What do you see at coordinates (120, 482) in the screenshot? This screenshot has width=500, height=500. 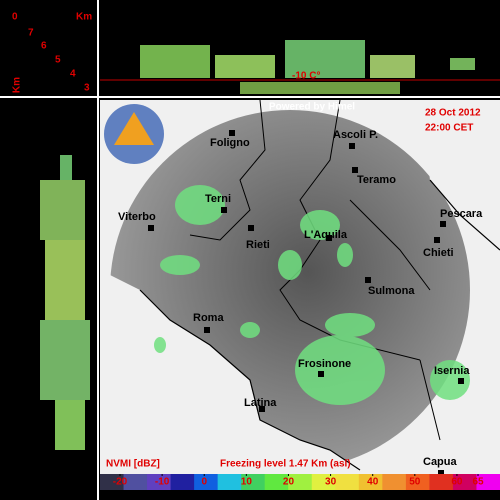 I see `tick-label: -20` at bounding box center [120, 482].